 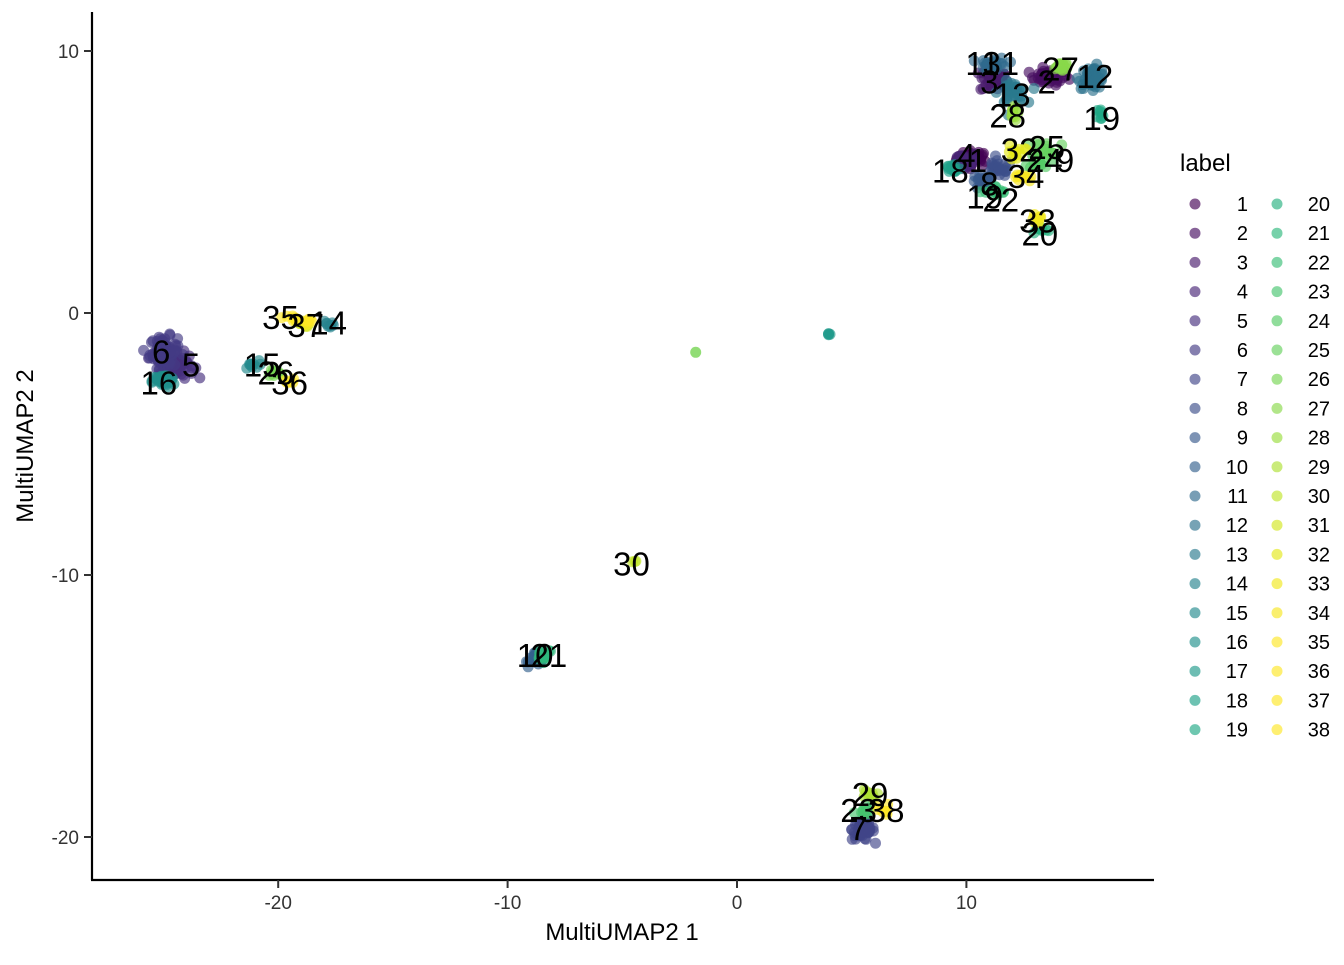 What do you see at coordinates (978, 160) in the screenshot?
I see `cluster-label: 1` at bounding box center [978, 160].